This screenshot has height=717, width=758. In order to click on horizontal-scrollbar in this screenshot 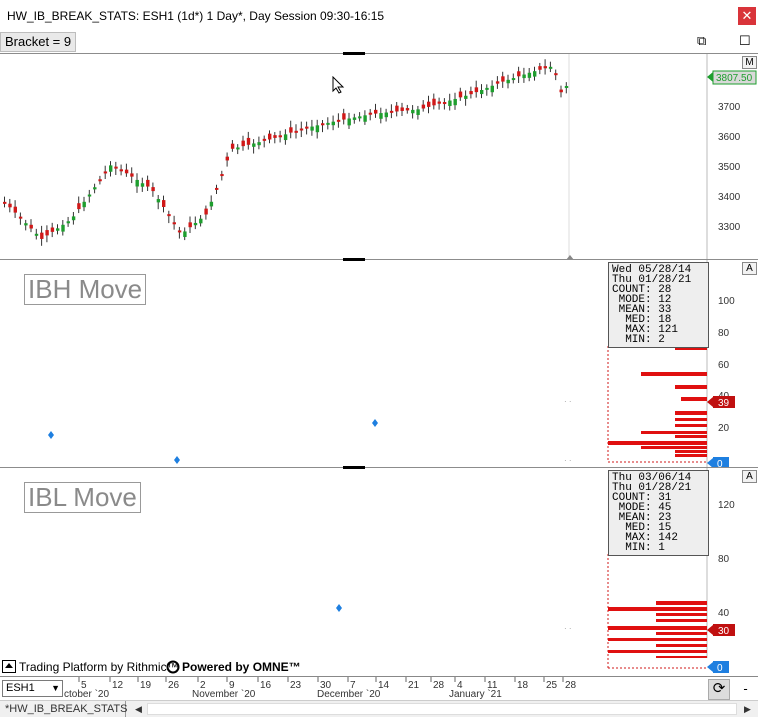, I will do `click(442, 709)`.